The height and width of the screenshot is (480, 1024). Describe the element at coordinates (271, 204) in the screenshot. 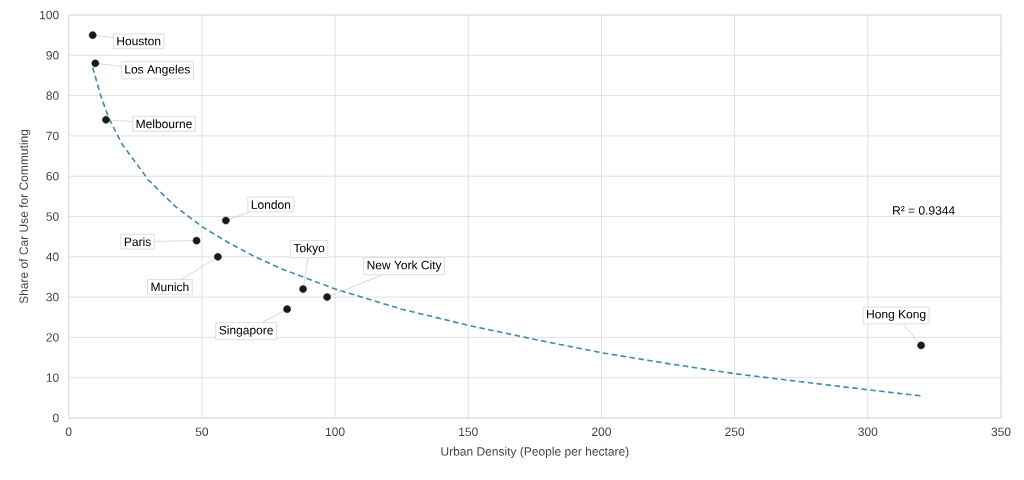

I see `annotation: London` at that location.